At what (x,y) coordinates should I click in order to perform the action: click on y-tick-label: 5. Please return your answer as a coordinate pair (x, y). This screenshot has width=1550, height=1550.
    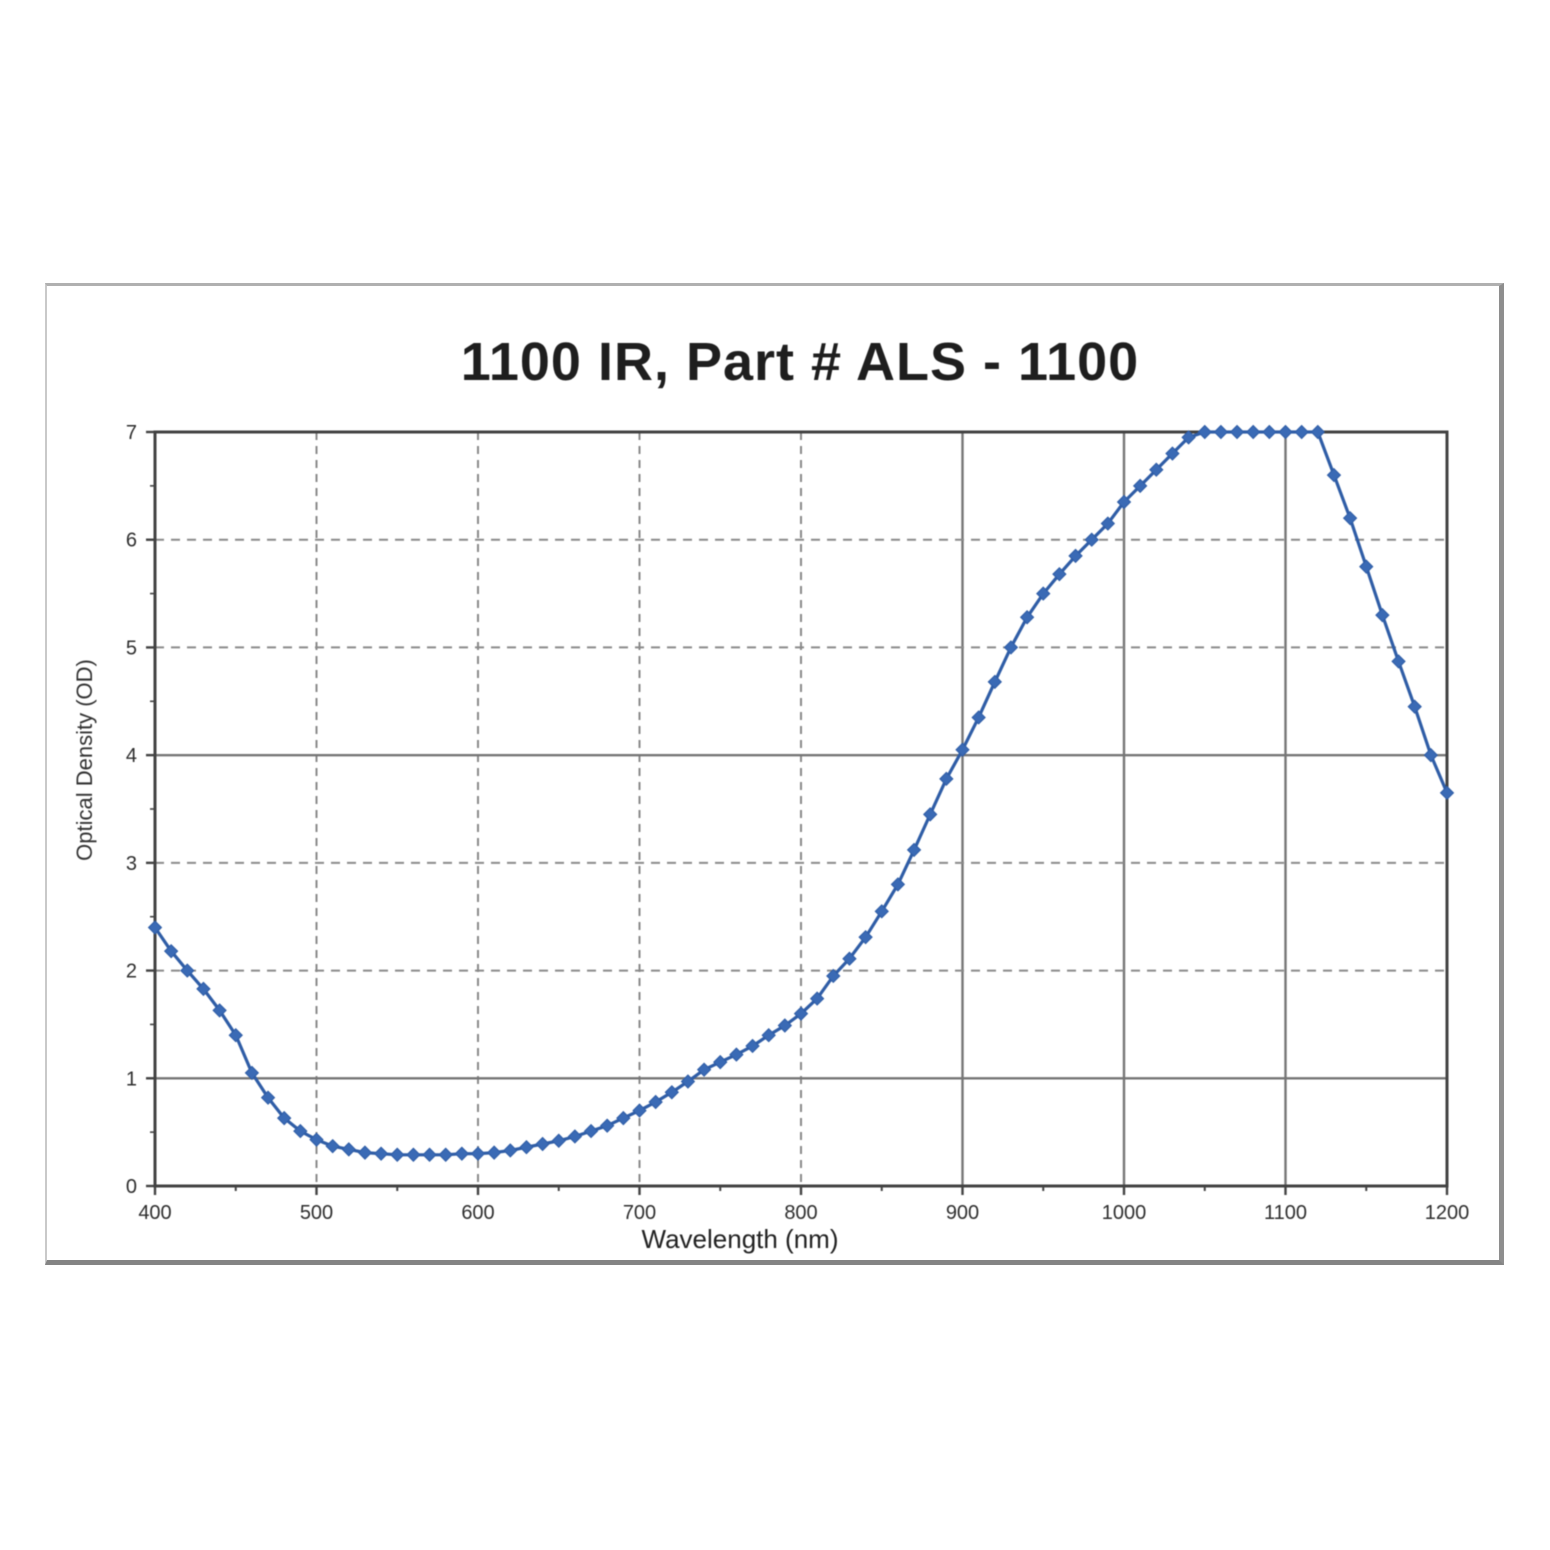
    Looking at the image, I should click on (131, 648).